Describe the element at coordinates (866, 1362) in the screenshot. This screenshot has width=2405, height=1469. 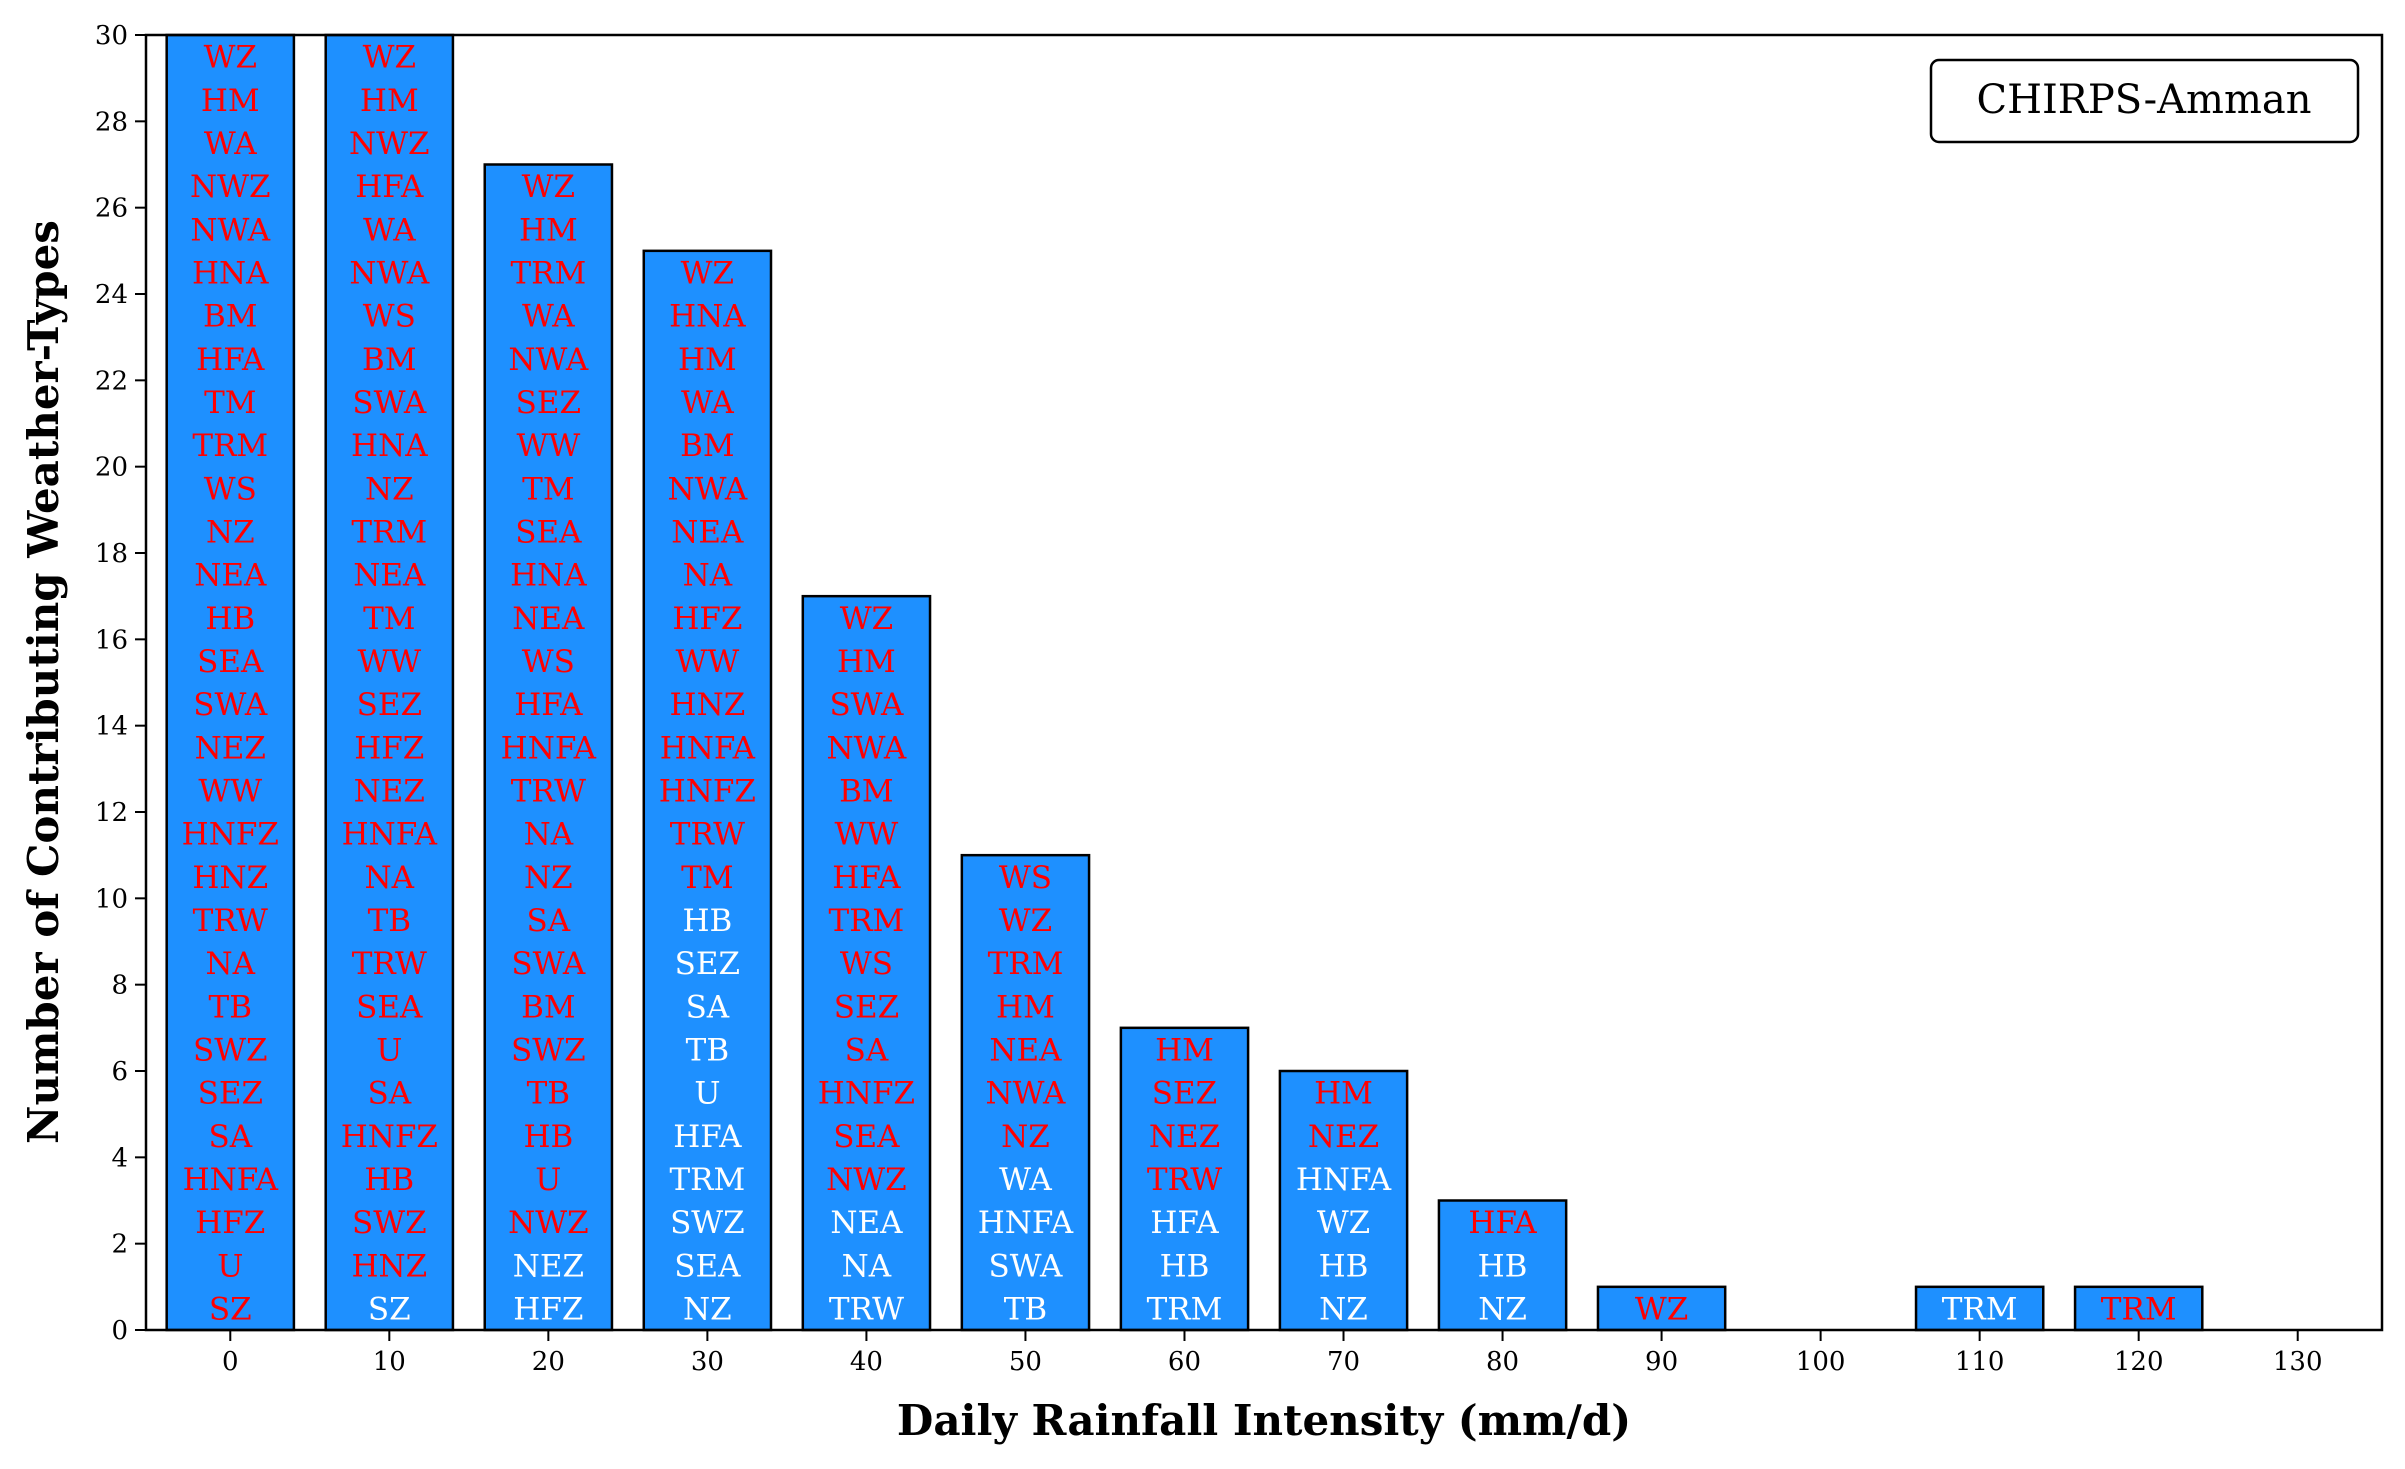
I see `x-tick-label: 40` at that location.